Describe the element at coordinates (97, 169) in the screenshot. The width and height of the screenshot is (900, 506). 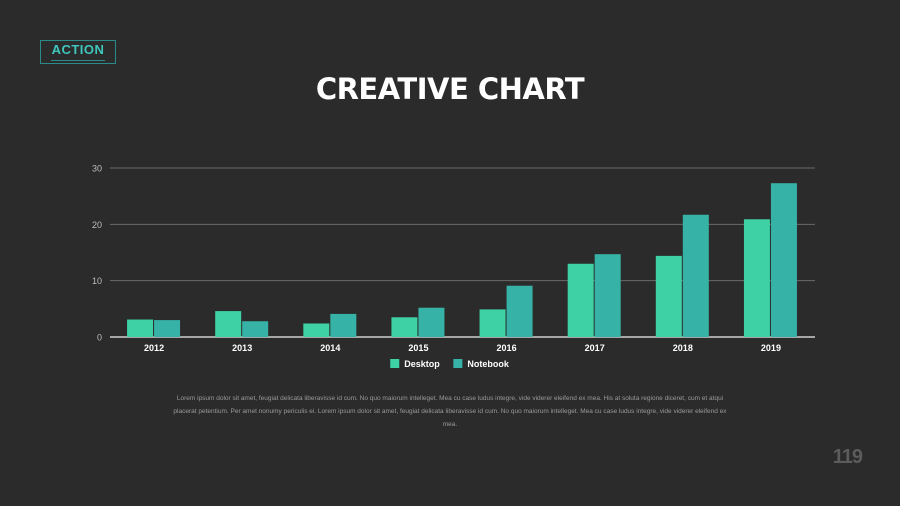
I see `y-tick-label: 30` at that location.